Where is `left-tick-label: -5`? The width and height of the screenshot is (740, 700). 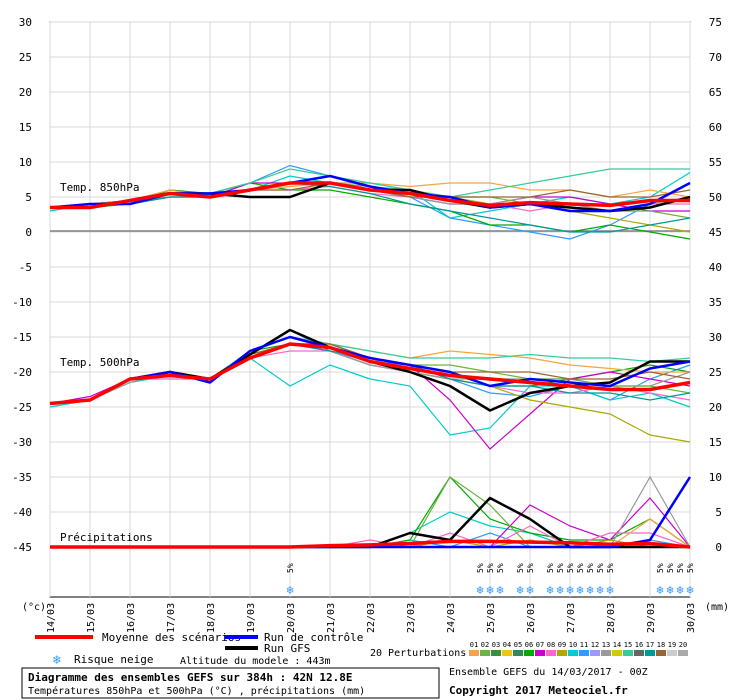 left-tick-label: -5 is located at coordinates (25, 267).